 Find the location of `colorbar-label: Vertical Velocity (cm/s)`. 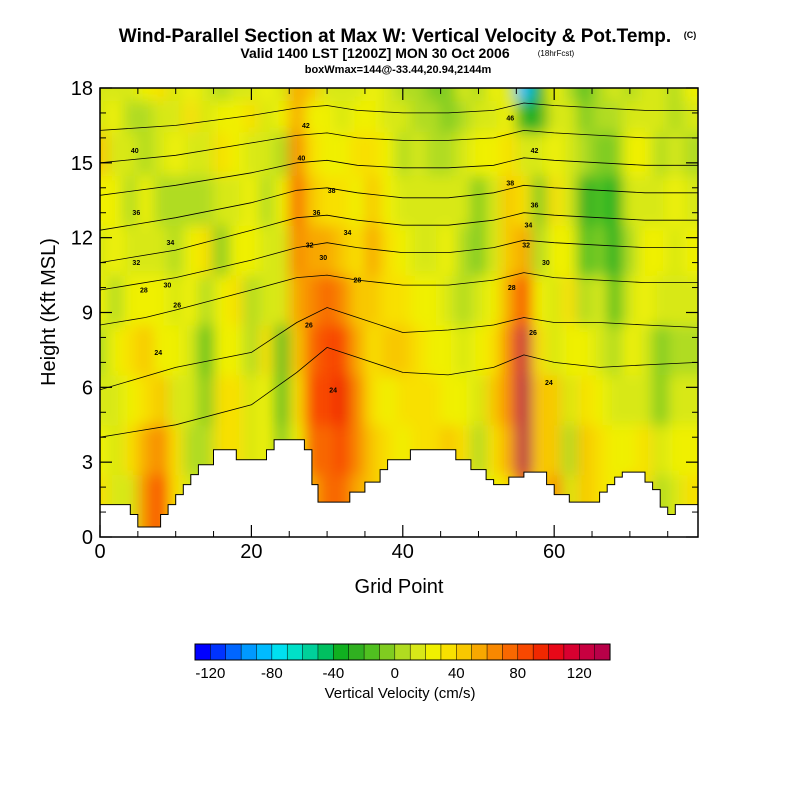

colorbar-label: Vertical Velocity (cm/s) is located at coordinates (400, 693).